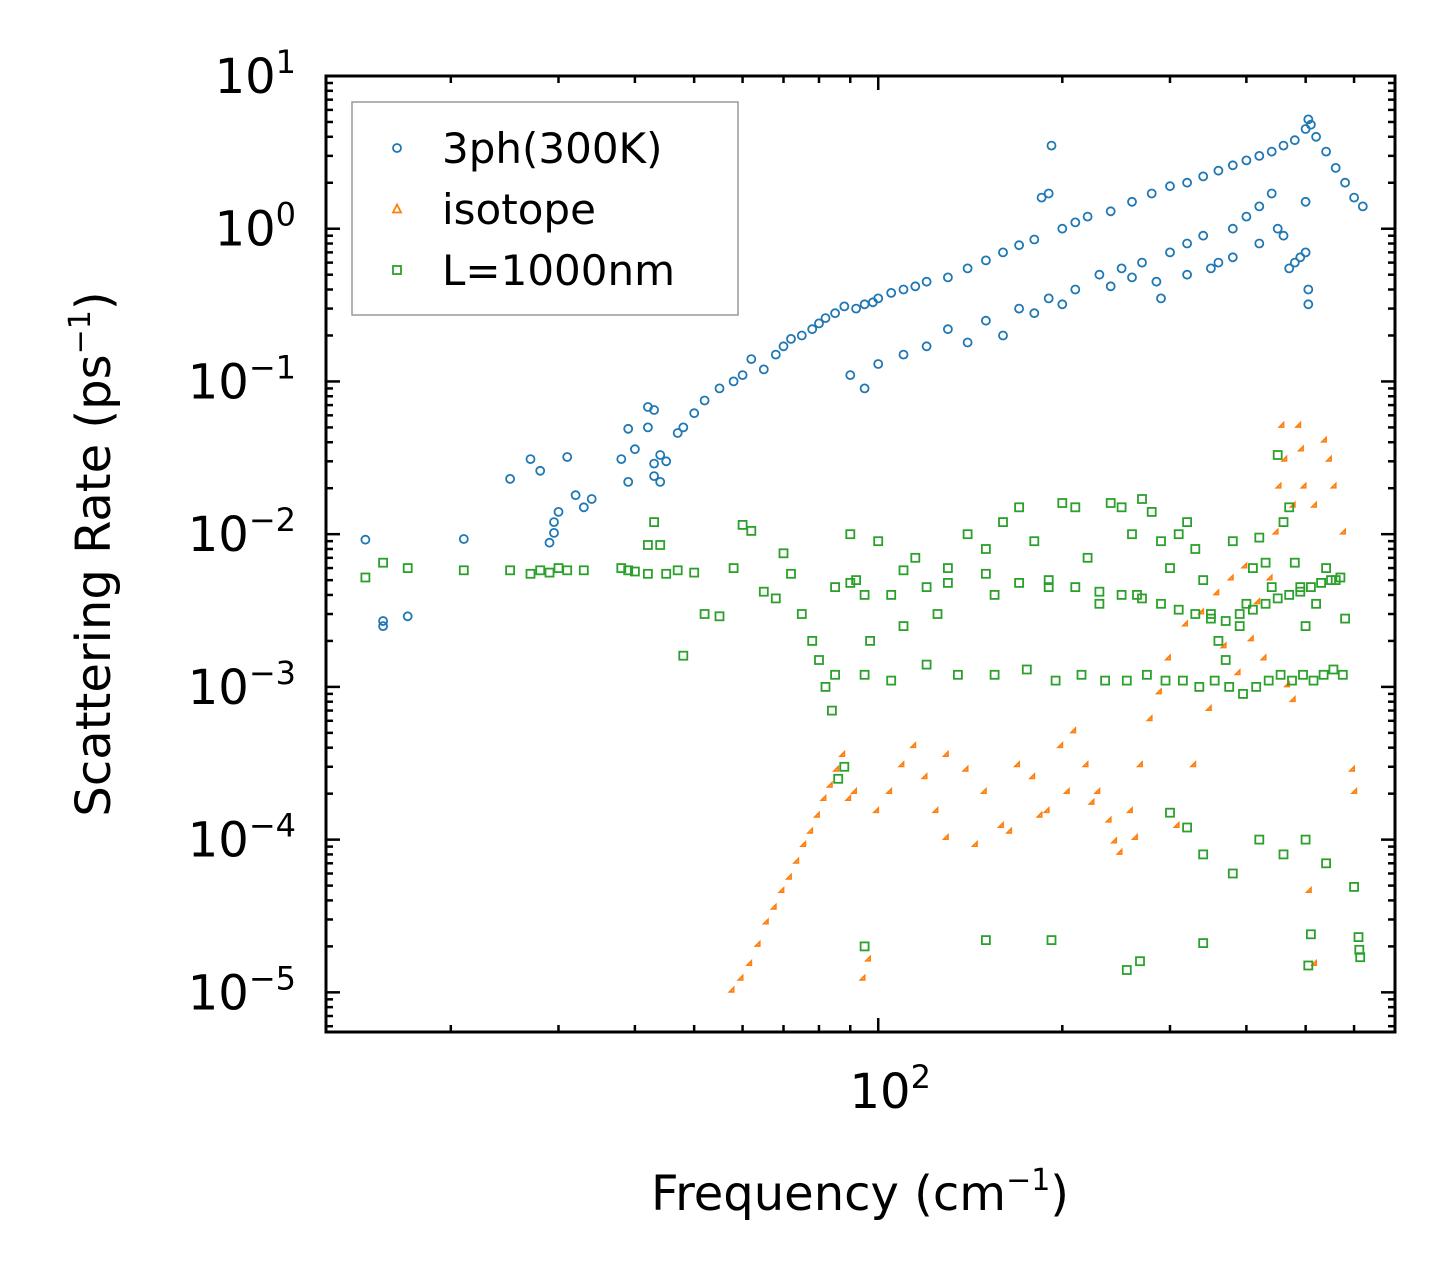  I want to click on y-tick-label: 10¹, so click(255, 74).